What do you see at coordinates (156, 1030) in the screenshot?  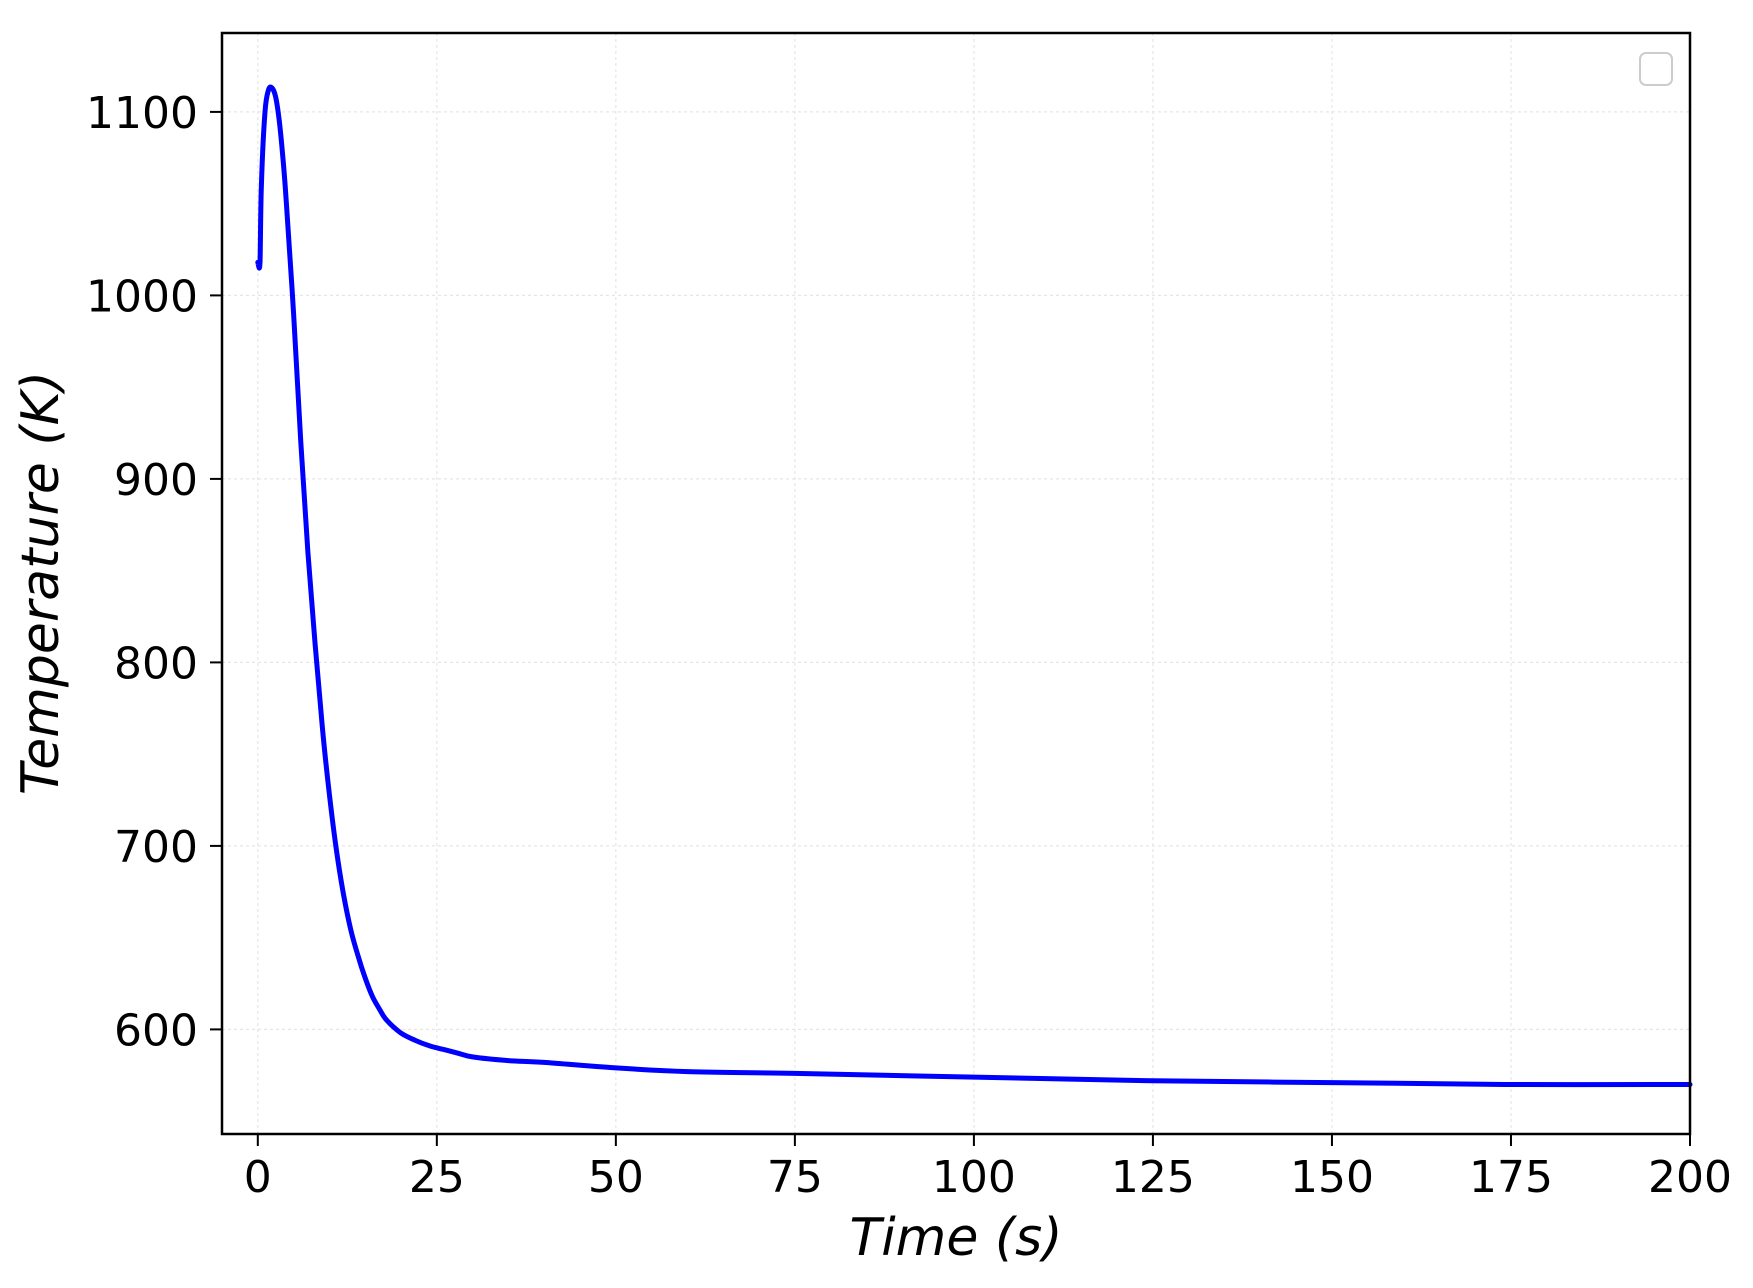 I see `y-tick-label: 600` at bounding box center [156, 1030].